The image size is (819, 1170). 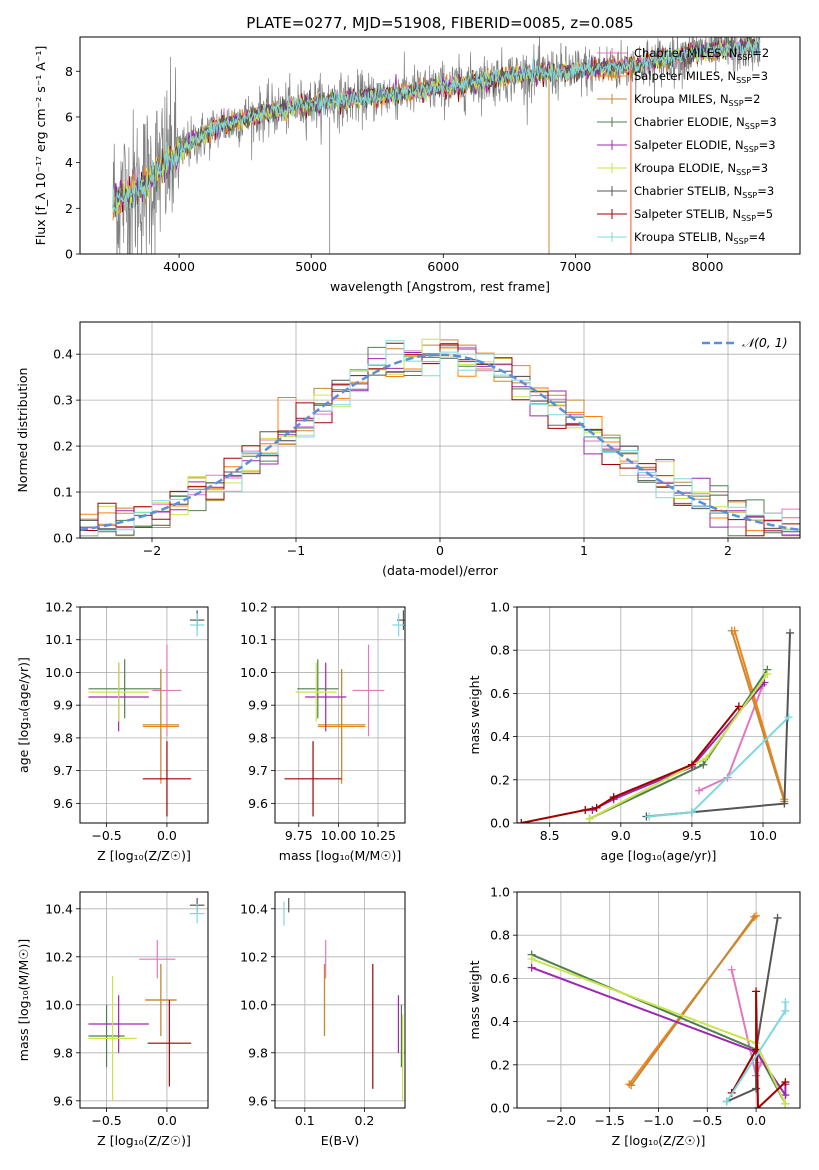 What do you see at coordinates (340, 1140) in the screenshot?
I see `x-axis-label: E(B-V)` at bounding box center [340, 1140].